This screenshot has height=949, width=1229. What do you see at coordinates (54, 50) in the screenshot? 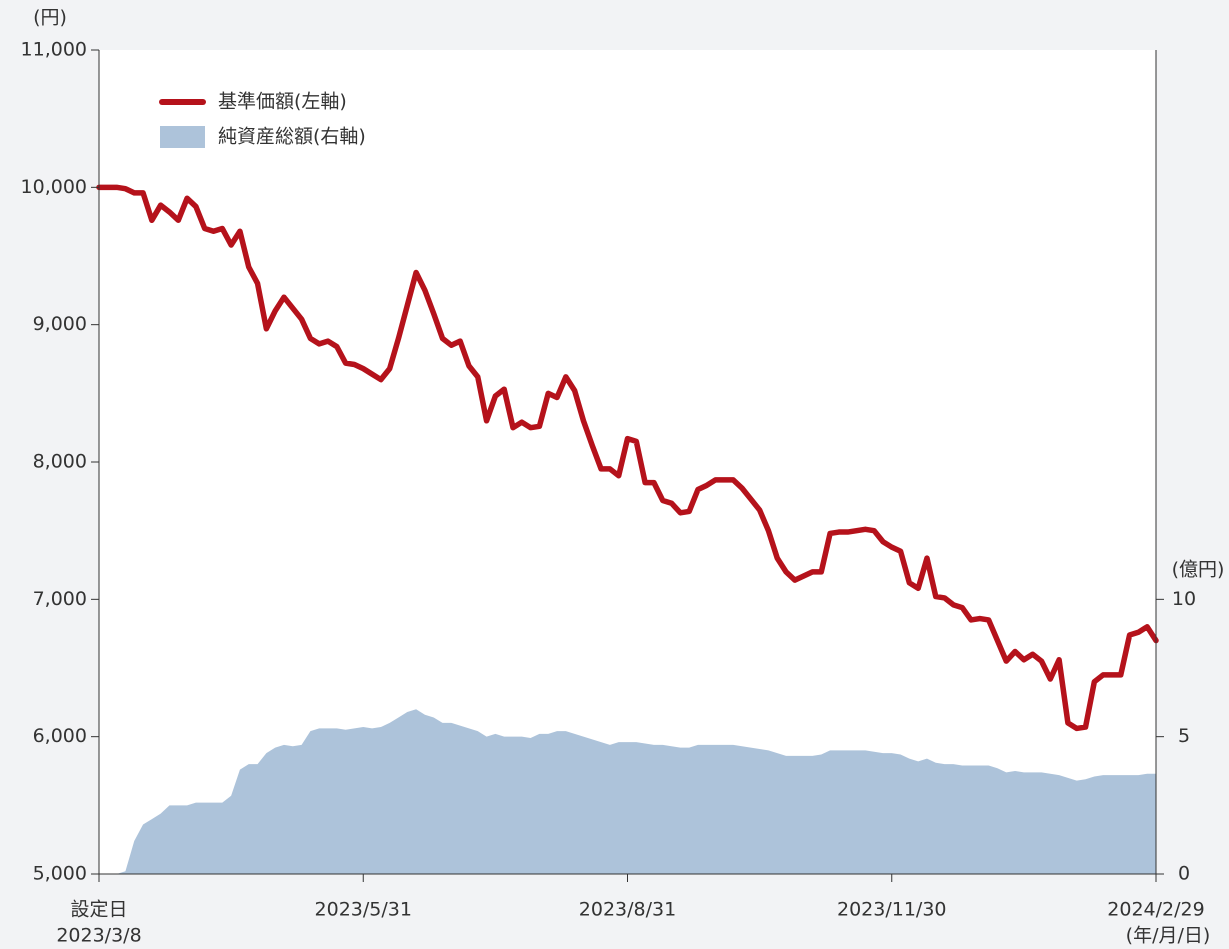
I see `y-tick-label: 11,000` at bounding box center [54, 50].